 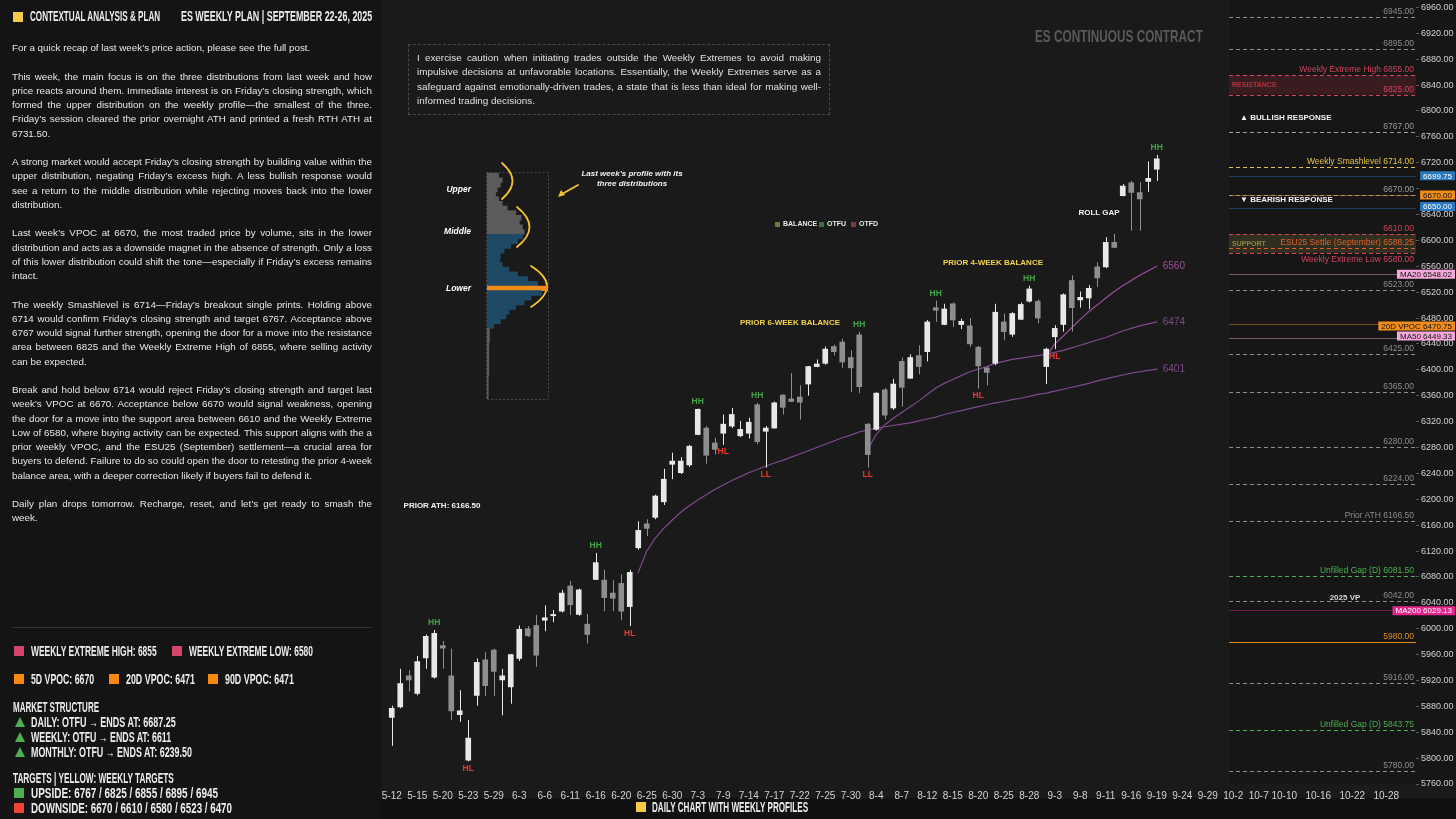 What do you see at coordinates (1233, 795) in the screenshot?
I see `x-tick-label: 10-2` at bounding box center [1233, 795].